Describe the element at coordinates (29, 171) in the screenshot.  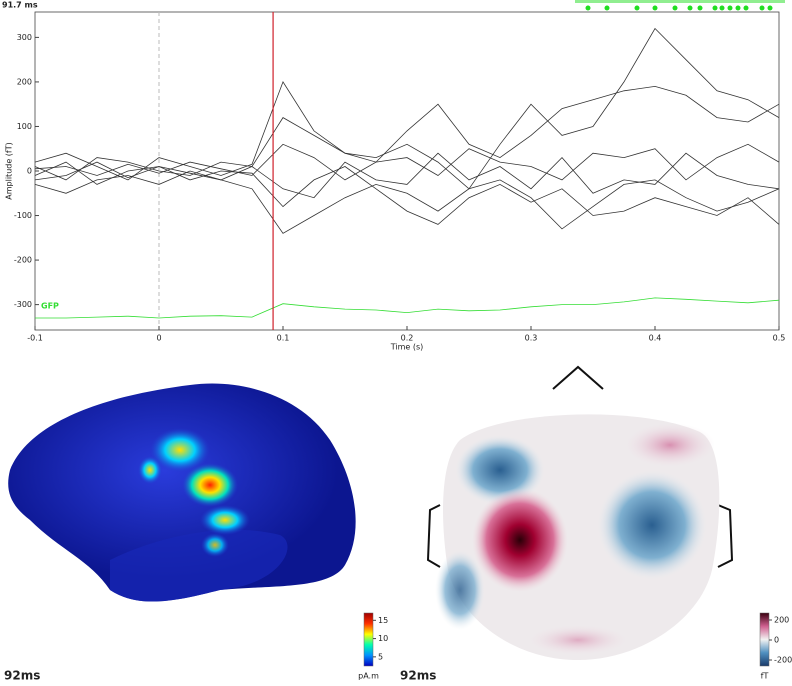
I see `y-tick-label: 0` at that location.